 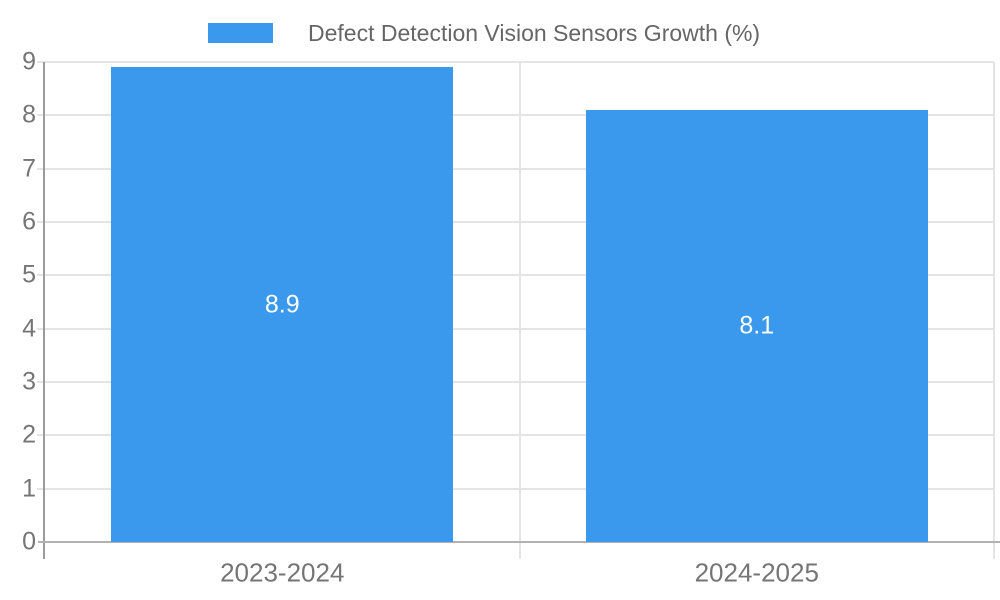 I want to click on x-axis-category-label: 2023-2024, so click(x=282, y=572).